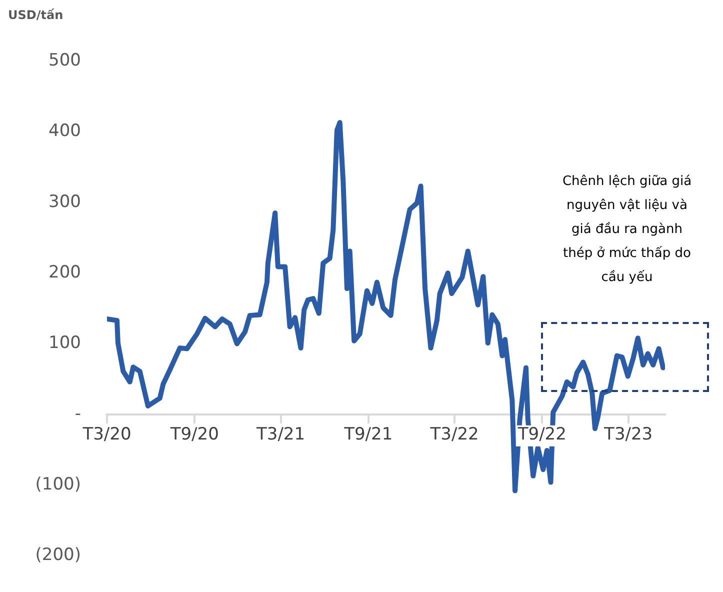 The width and height of the screenshot is (723, 592). What do you see at coordinates (58, 484) in the screenshot?
I see `y-tick-label: (100)` at bounding box center [58, 484].